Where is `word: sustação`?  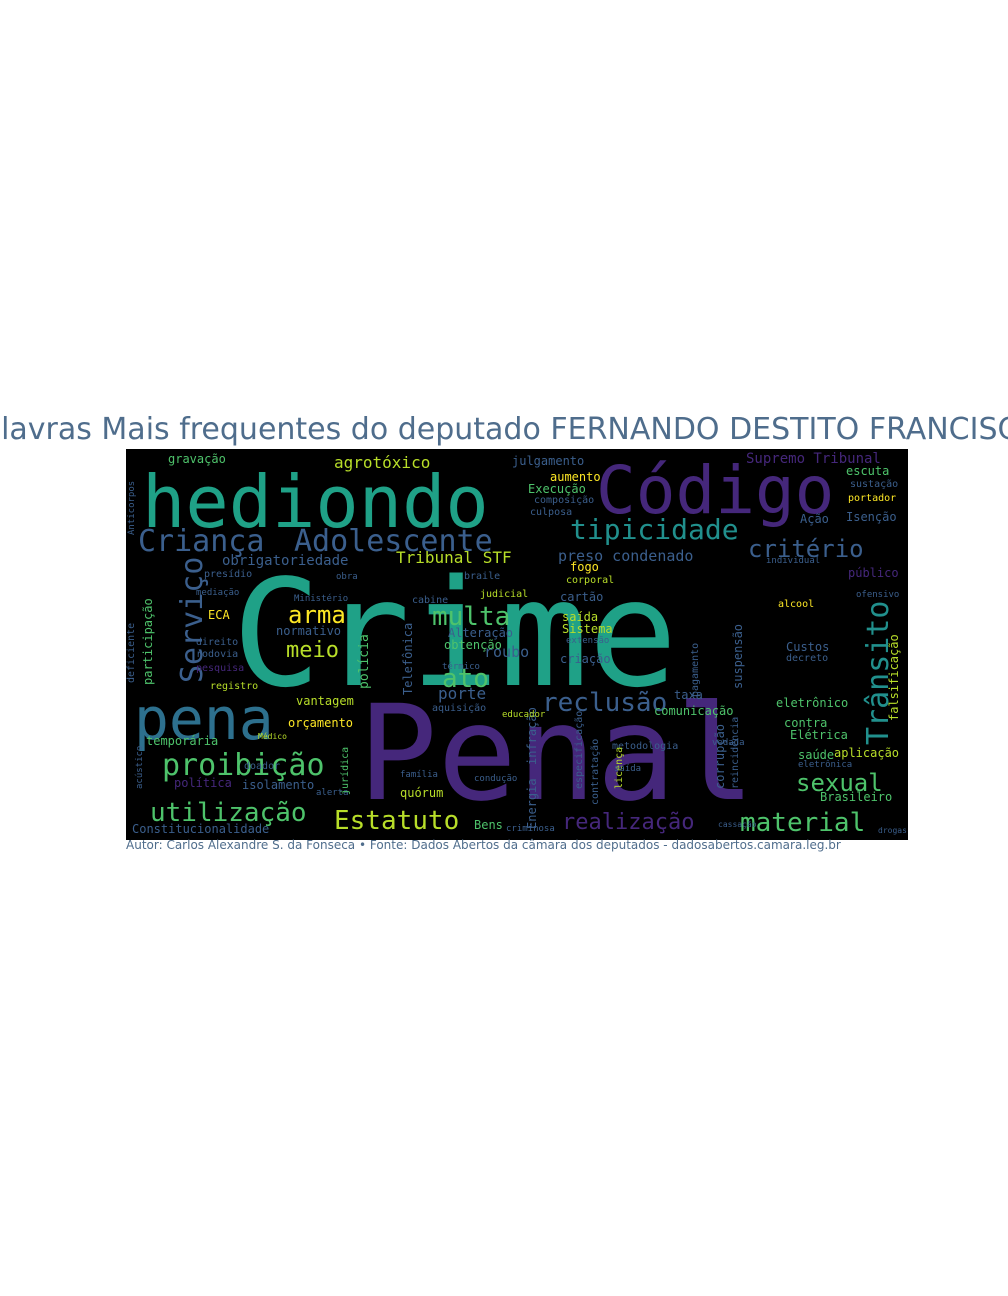
word: sustação is located at coordinates (874, 484).